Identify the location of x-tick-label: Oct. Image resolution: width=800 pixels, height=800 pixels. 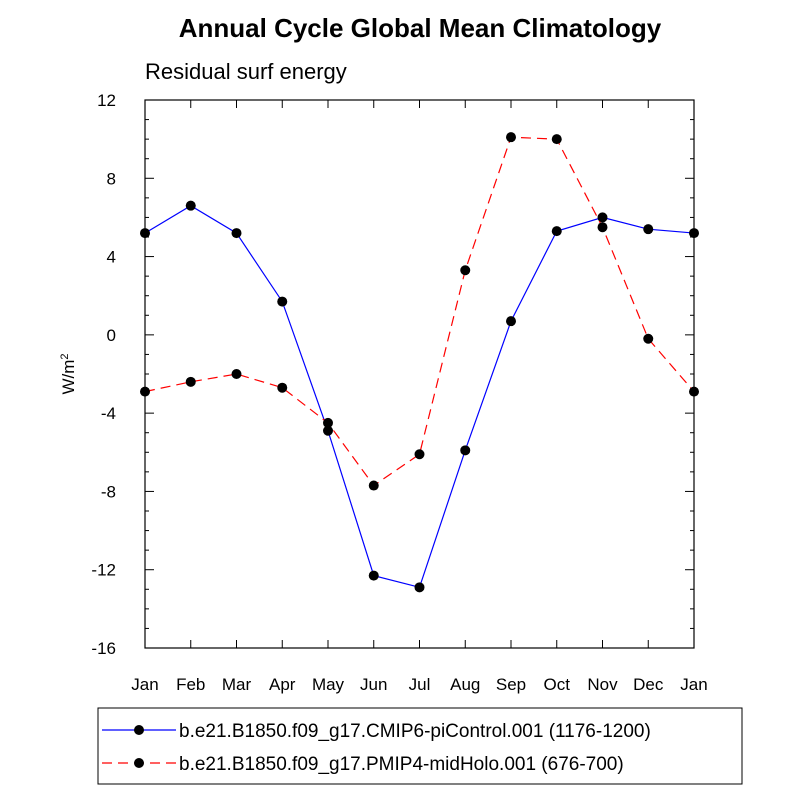
(557, 684).